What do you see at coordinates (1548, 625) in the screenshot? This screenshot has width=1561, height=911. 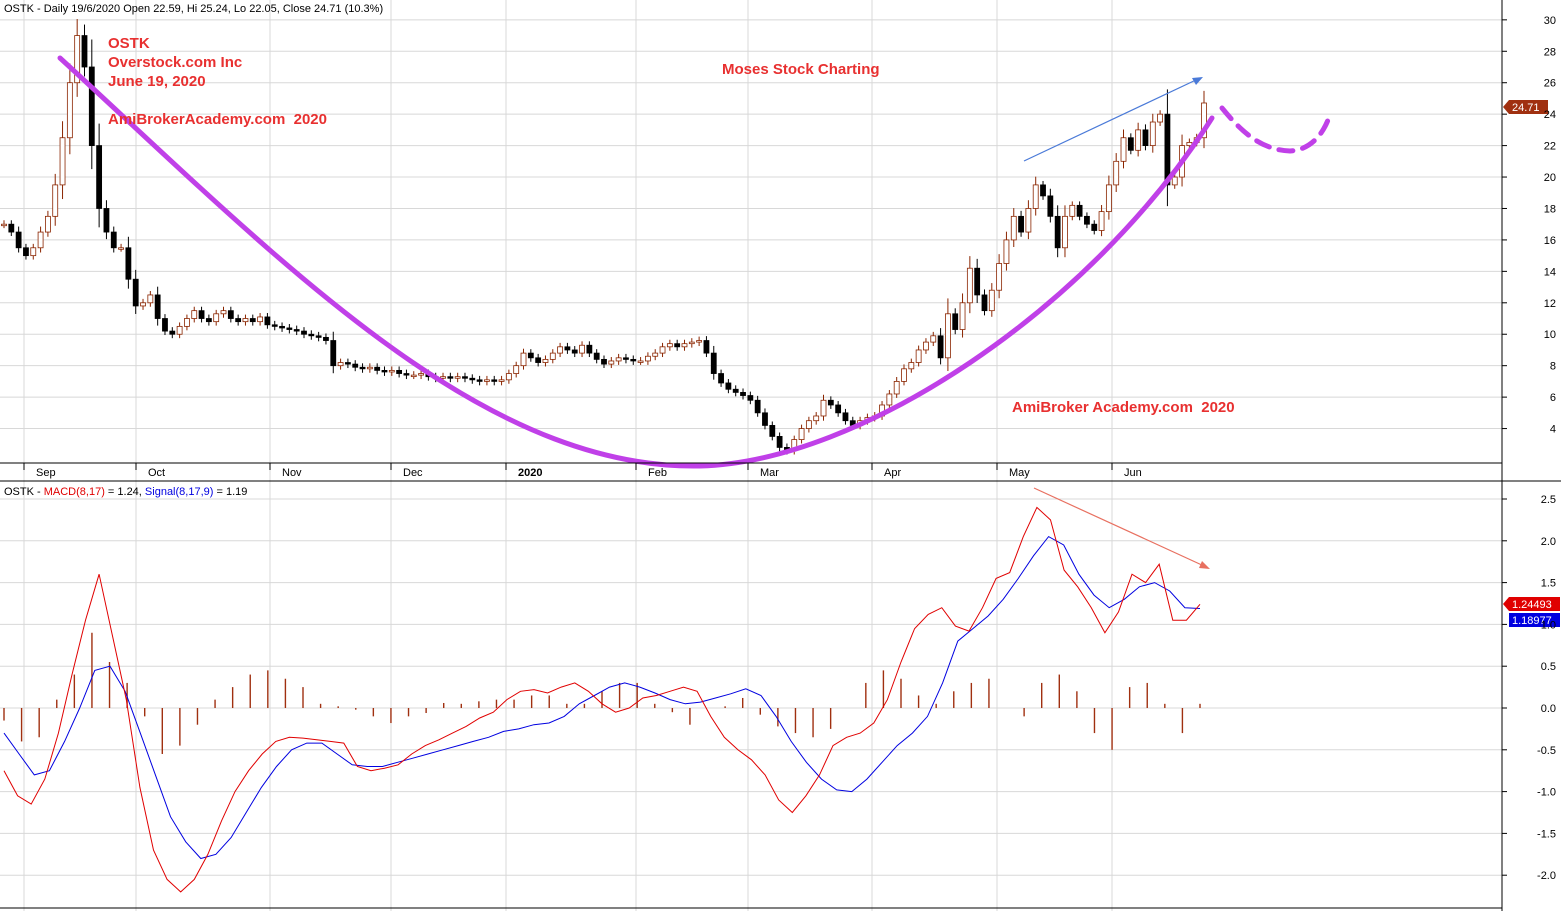 I see `macd-y-tick-label: 1.0` at bounding box center [1548, 625].